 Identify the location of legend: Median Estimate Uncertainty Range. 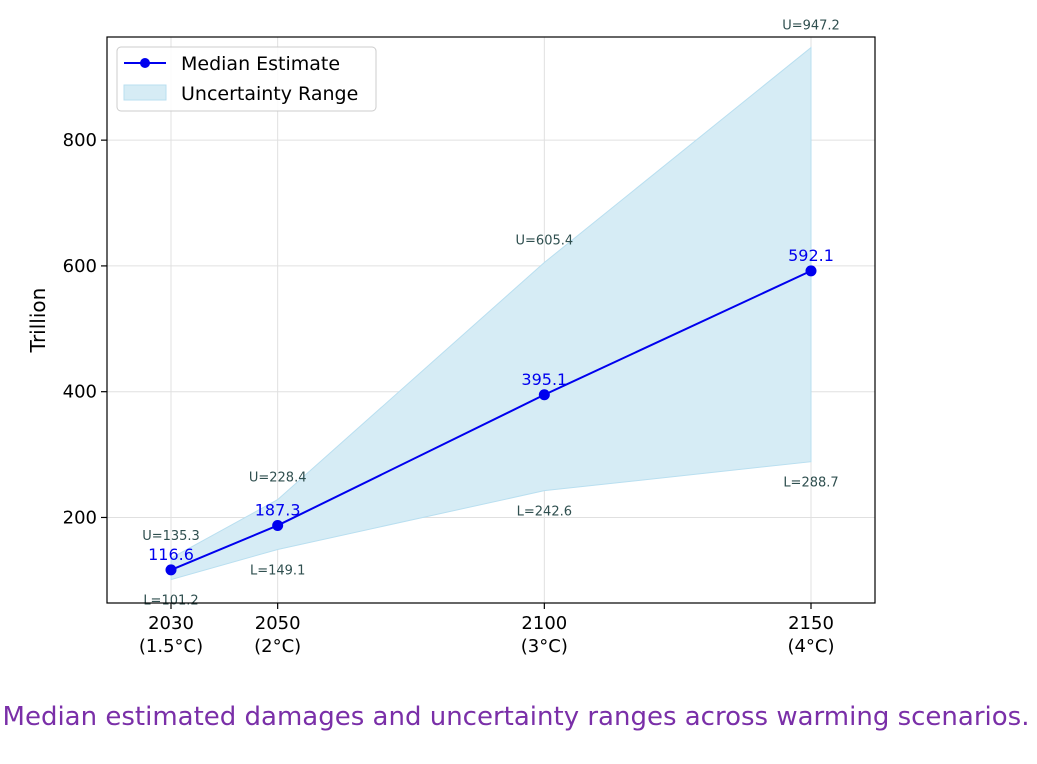
(246, 79).